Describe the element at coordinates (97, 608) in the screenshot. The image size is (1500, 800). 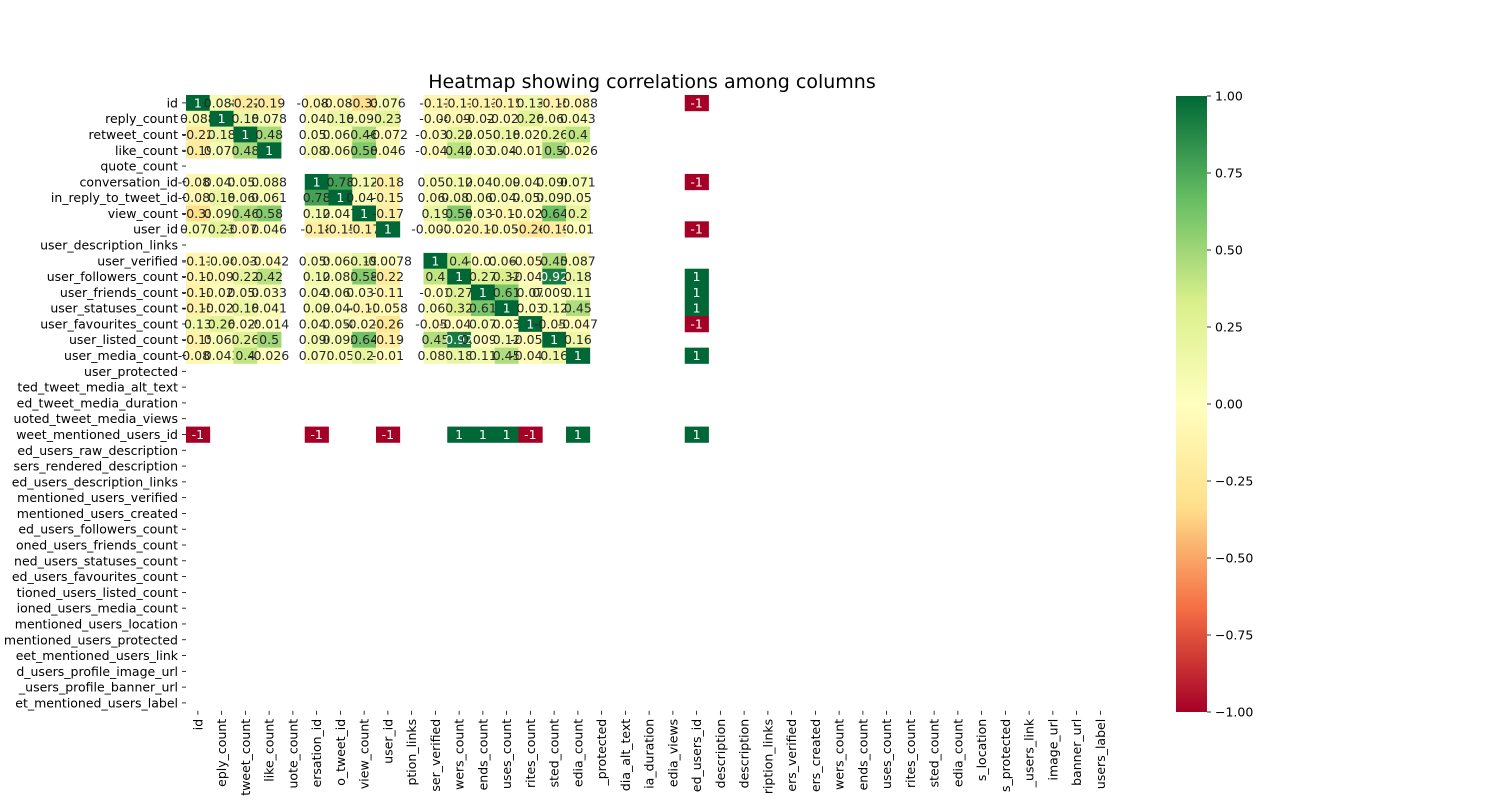
I see `row-tick-label: ioned_users_media_count` at that location.